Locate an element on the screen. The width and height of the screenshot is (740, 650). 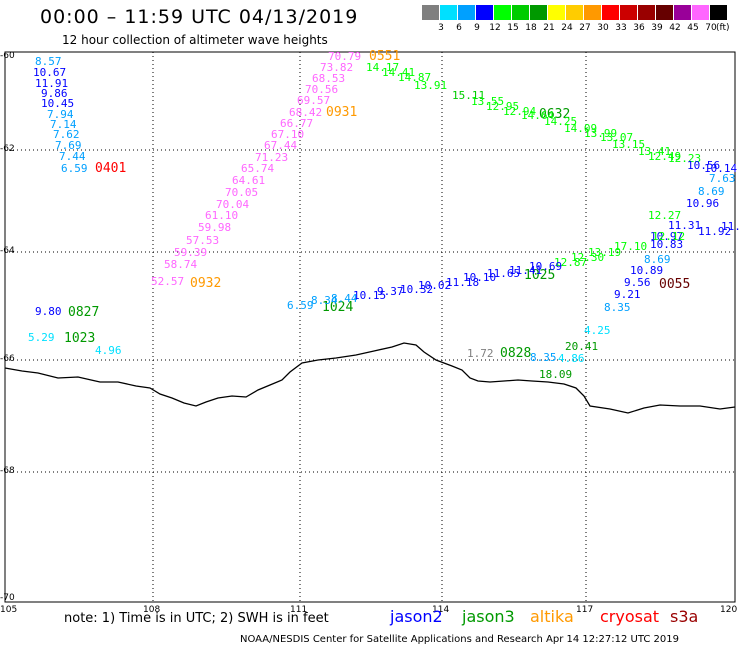
wave-height-label: 13.41 is located at coordinates (654, 151).